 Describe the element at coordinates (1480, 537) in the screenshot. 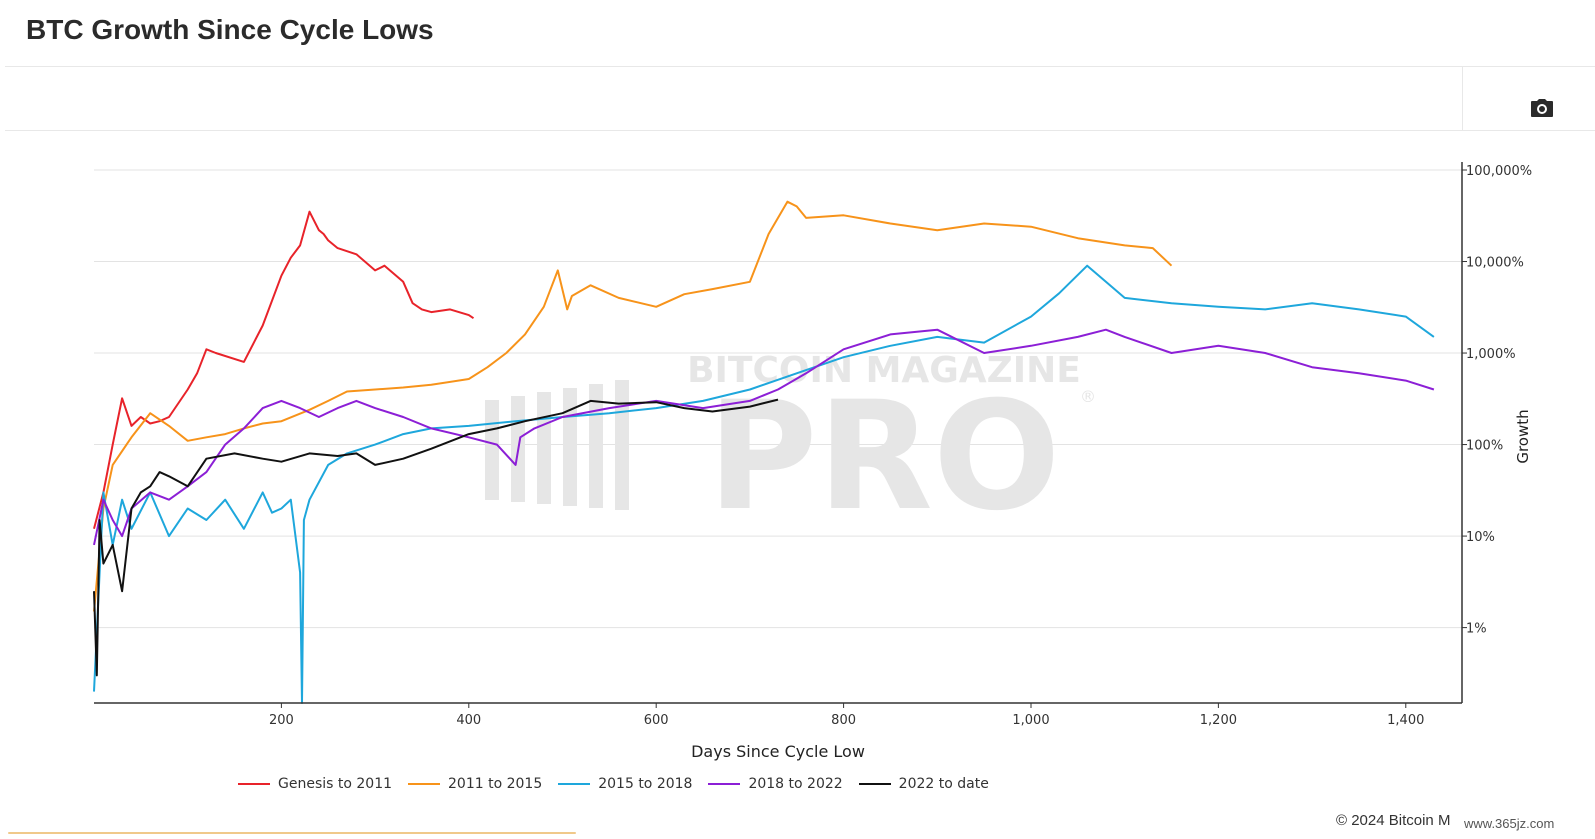

I see `y-tick-label: 10%` at that location.